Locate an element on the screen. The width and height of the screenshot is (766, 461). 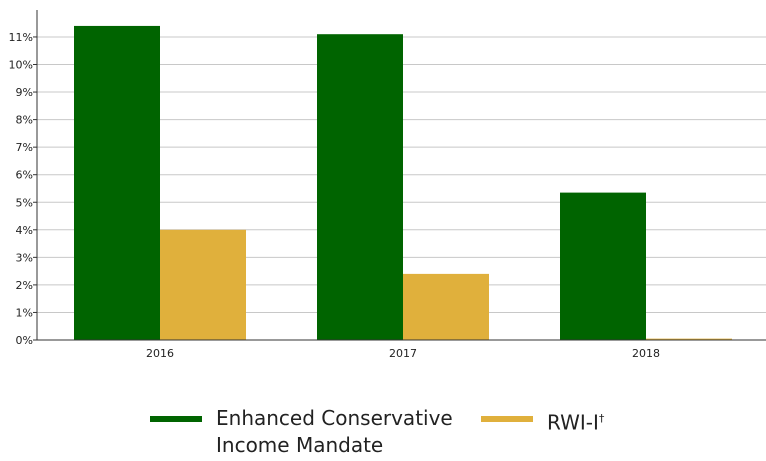
legend-label-rwi: RWI-I† is located at coordinates (575, 421).